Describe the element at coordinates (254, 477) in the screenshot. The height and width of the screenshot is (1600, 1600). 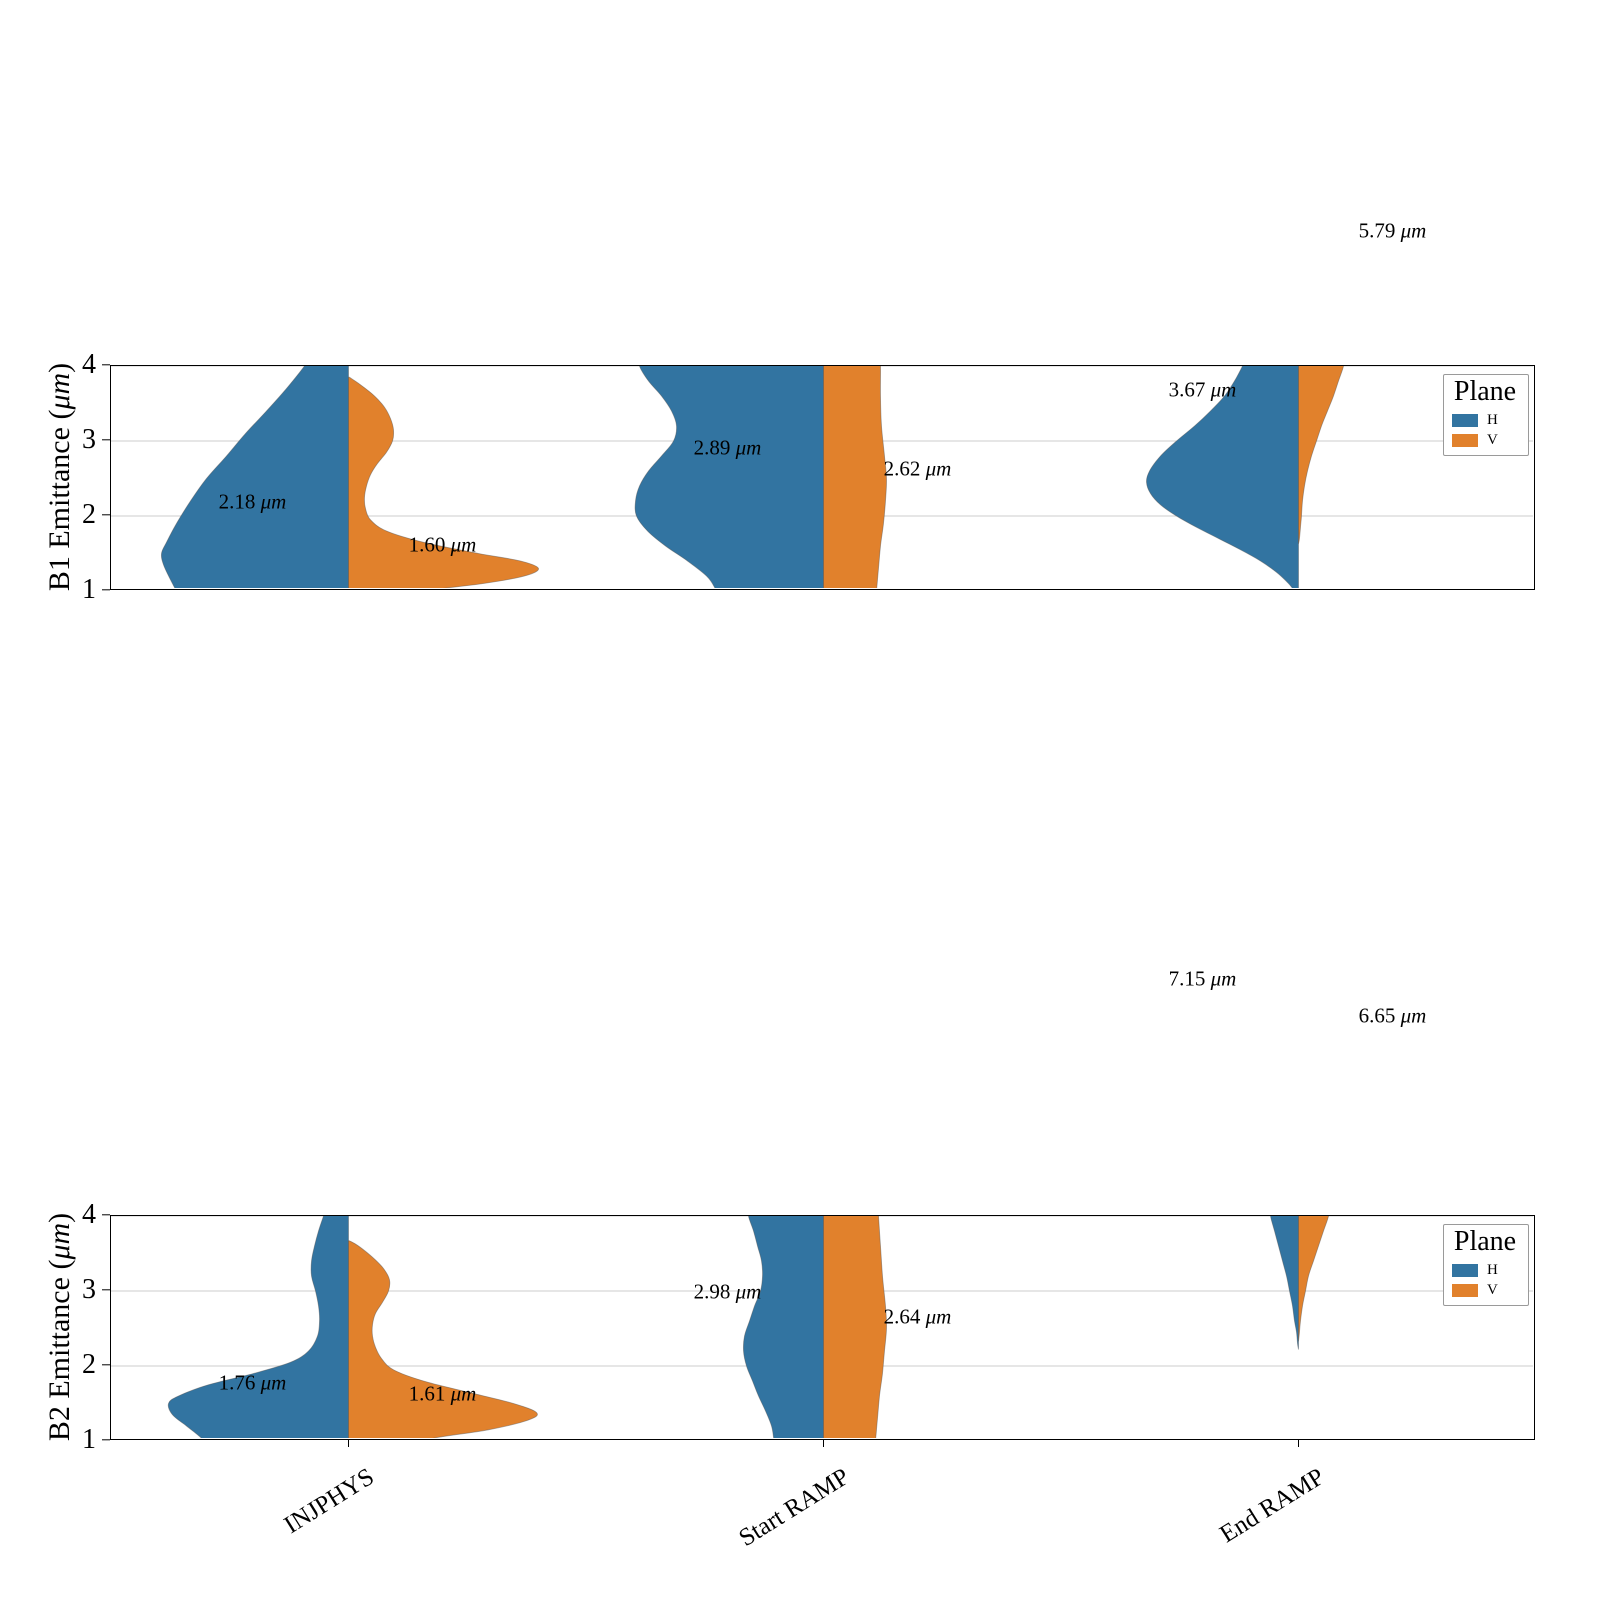
I see `violin-B1-INJPHYS-H` at that location.